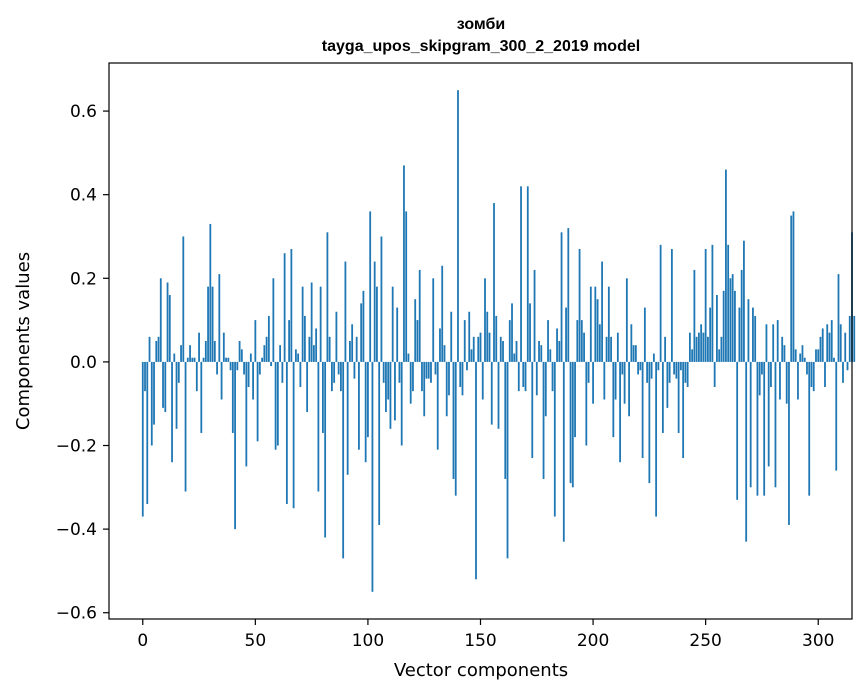 The width and height of the screenshot is (867, 696). What do you see at coordinates (83, 196) in the screenshot?
I see `y-tick-label: 0.4` at bounding box center [83, 196].